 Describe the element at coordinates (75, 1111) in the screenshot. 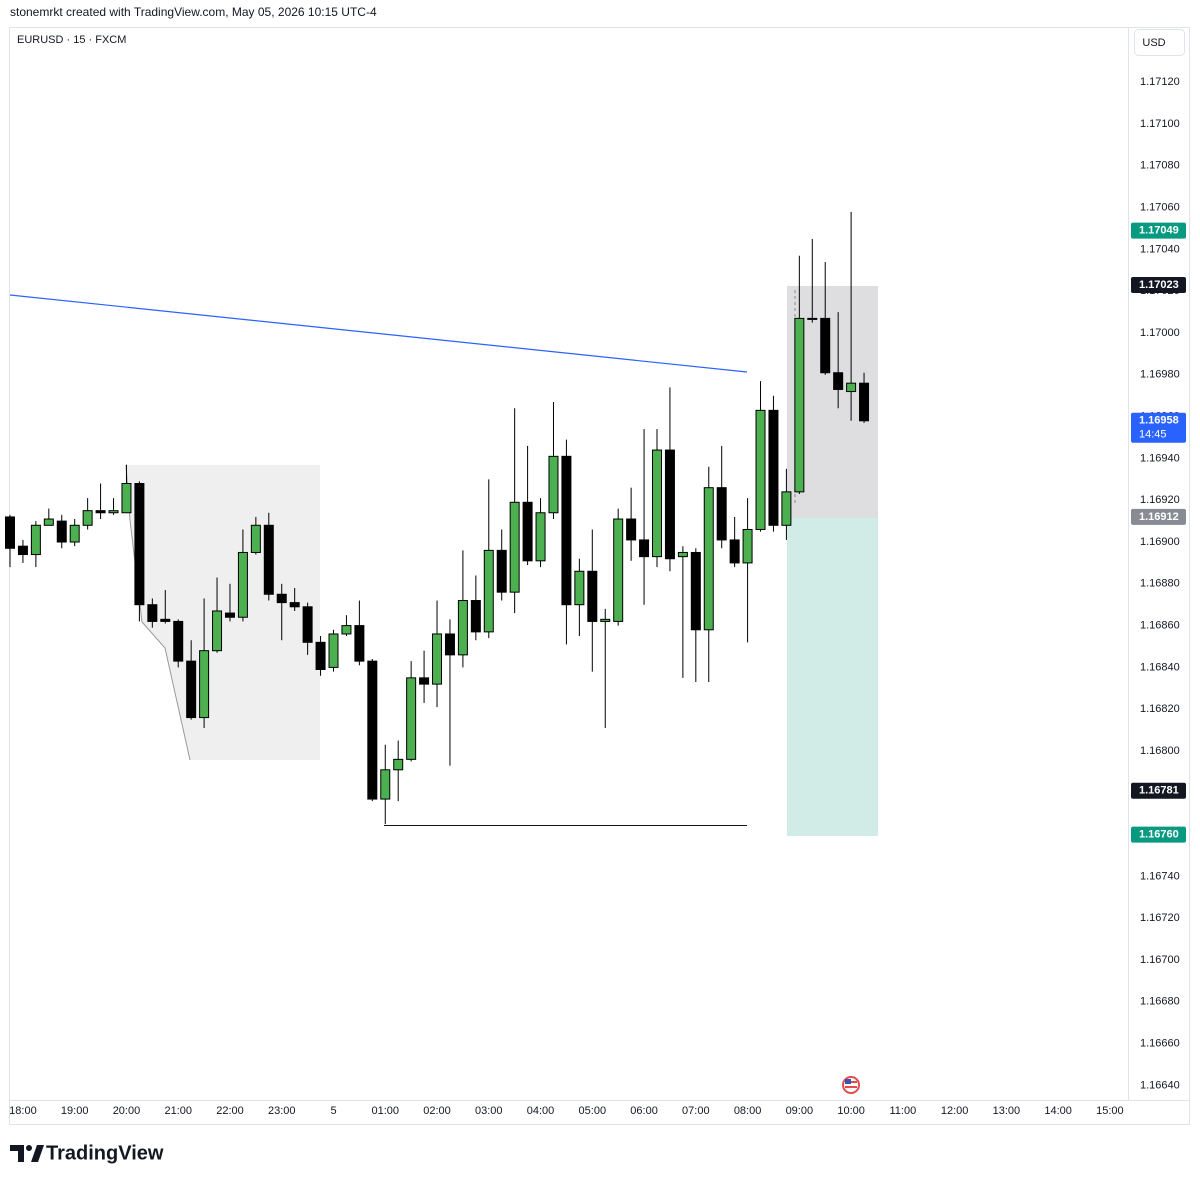

I see `x-tick-label: 19:00` at that location.